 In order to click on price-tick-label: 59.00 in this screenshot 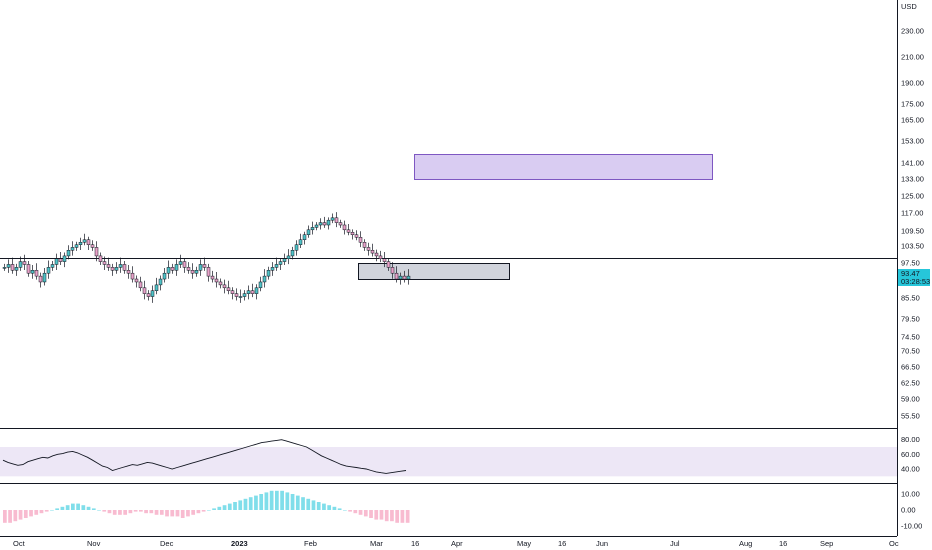, I will do `click(910, 399)`.